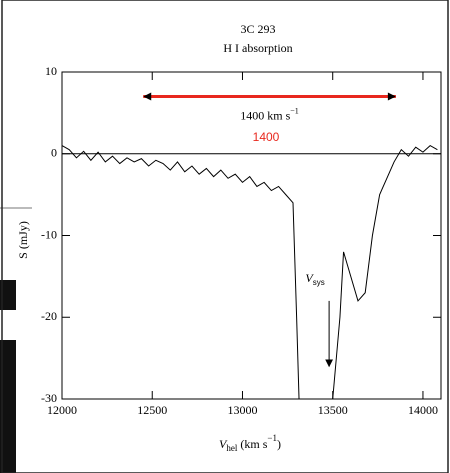  What do you see at coordinates (54, 153) in the screenshot?
I see `y-tick-label: 0` at bounding box center [54, 153].